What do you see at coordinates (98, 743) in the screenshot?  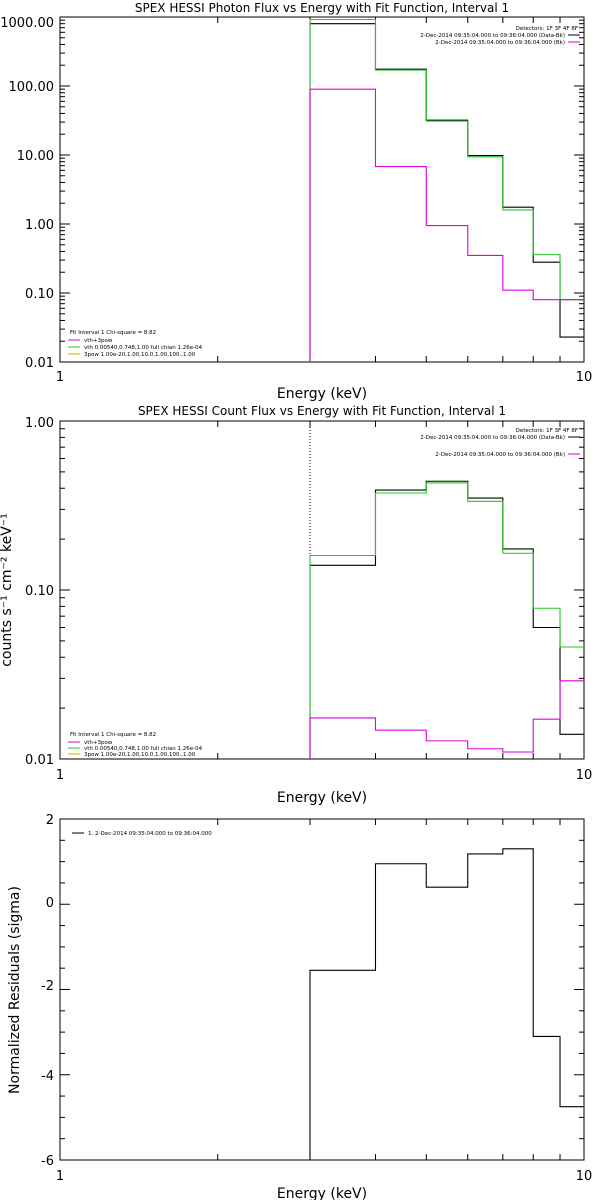 I see `count-flux-fit-model: vth+3pow` at bounding box center [98, 743].